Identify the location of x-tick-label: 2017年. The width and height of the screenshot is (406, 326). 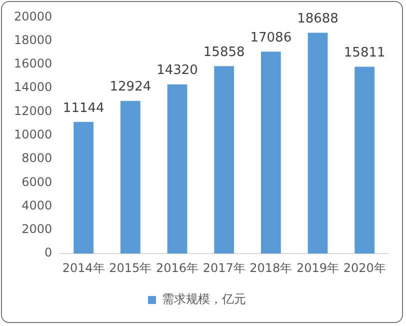
(224, 267).